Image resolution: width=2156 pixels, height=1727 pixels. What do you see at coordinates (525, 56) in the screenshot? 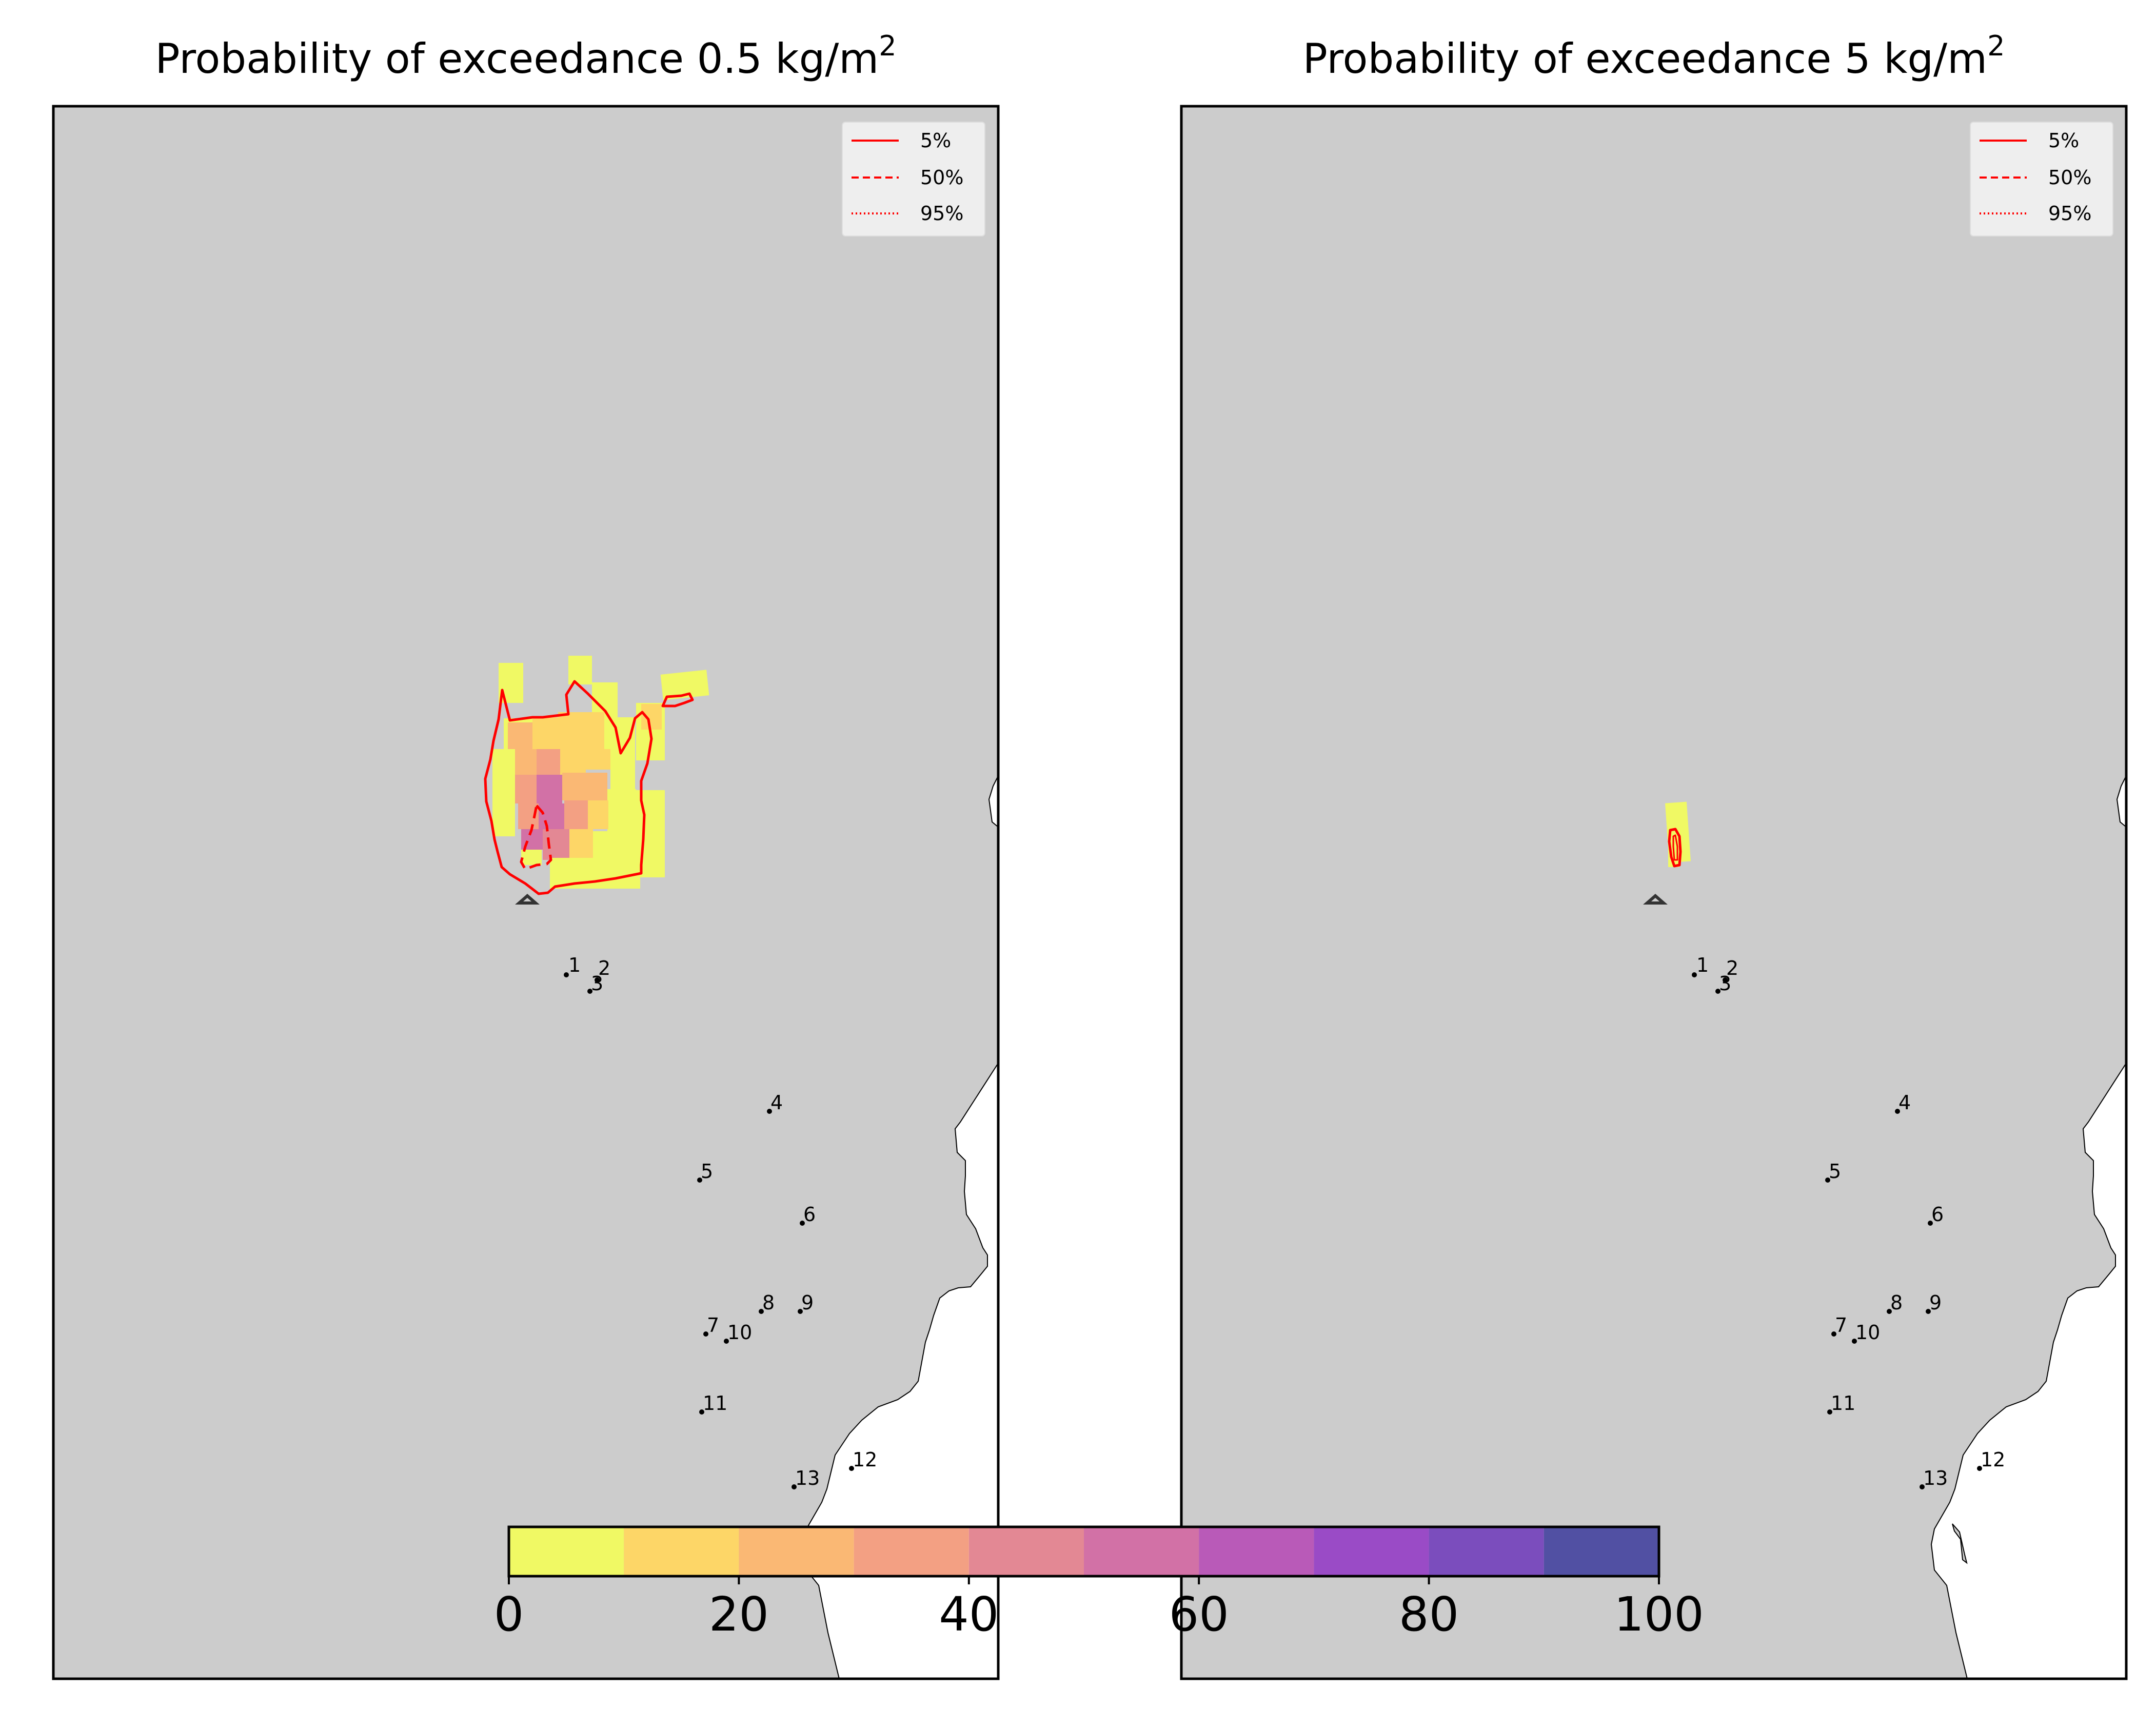
I see `panel-a-title: Probability of exceedance 0.5 kg/m2` at bounding box center [525, 56].